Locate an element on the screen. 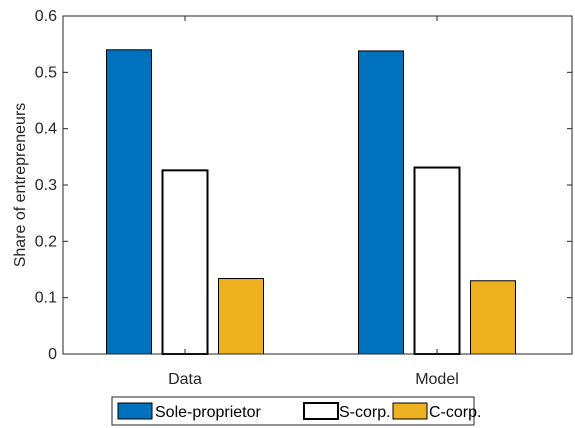 The height and width of the screenshot is (428, 575). legend-label-c-corp: C-corp. is located at coordinates (455, 412).